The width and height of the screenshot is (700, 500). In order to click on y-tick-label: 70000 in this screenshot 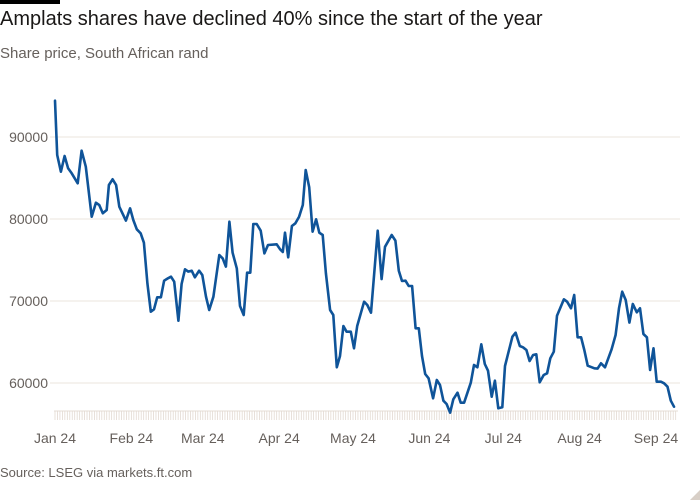, I will do `click(28, 301)`.